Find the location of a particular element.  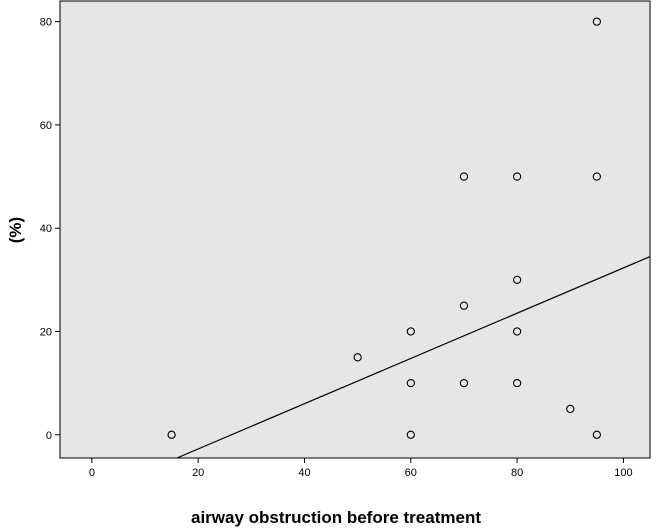

x-tick-label: 0 is located at coordinates (92, 473).